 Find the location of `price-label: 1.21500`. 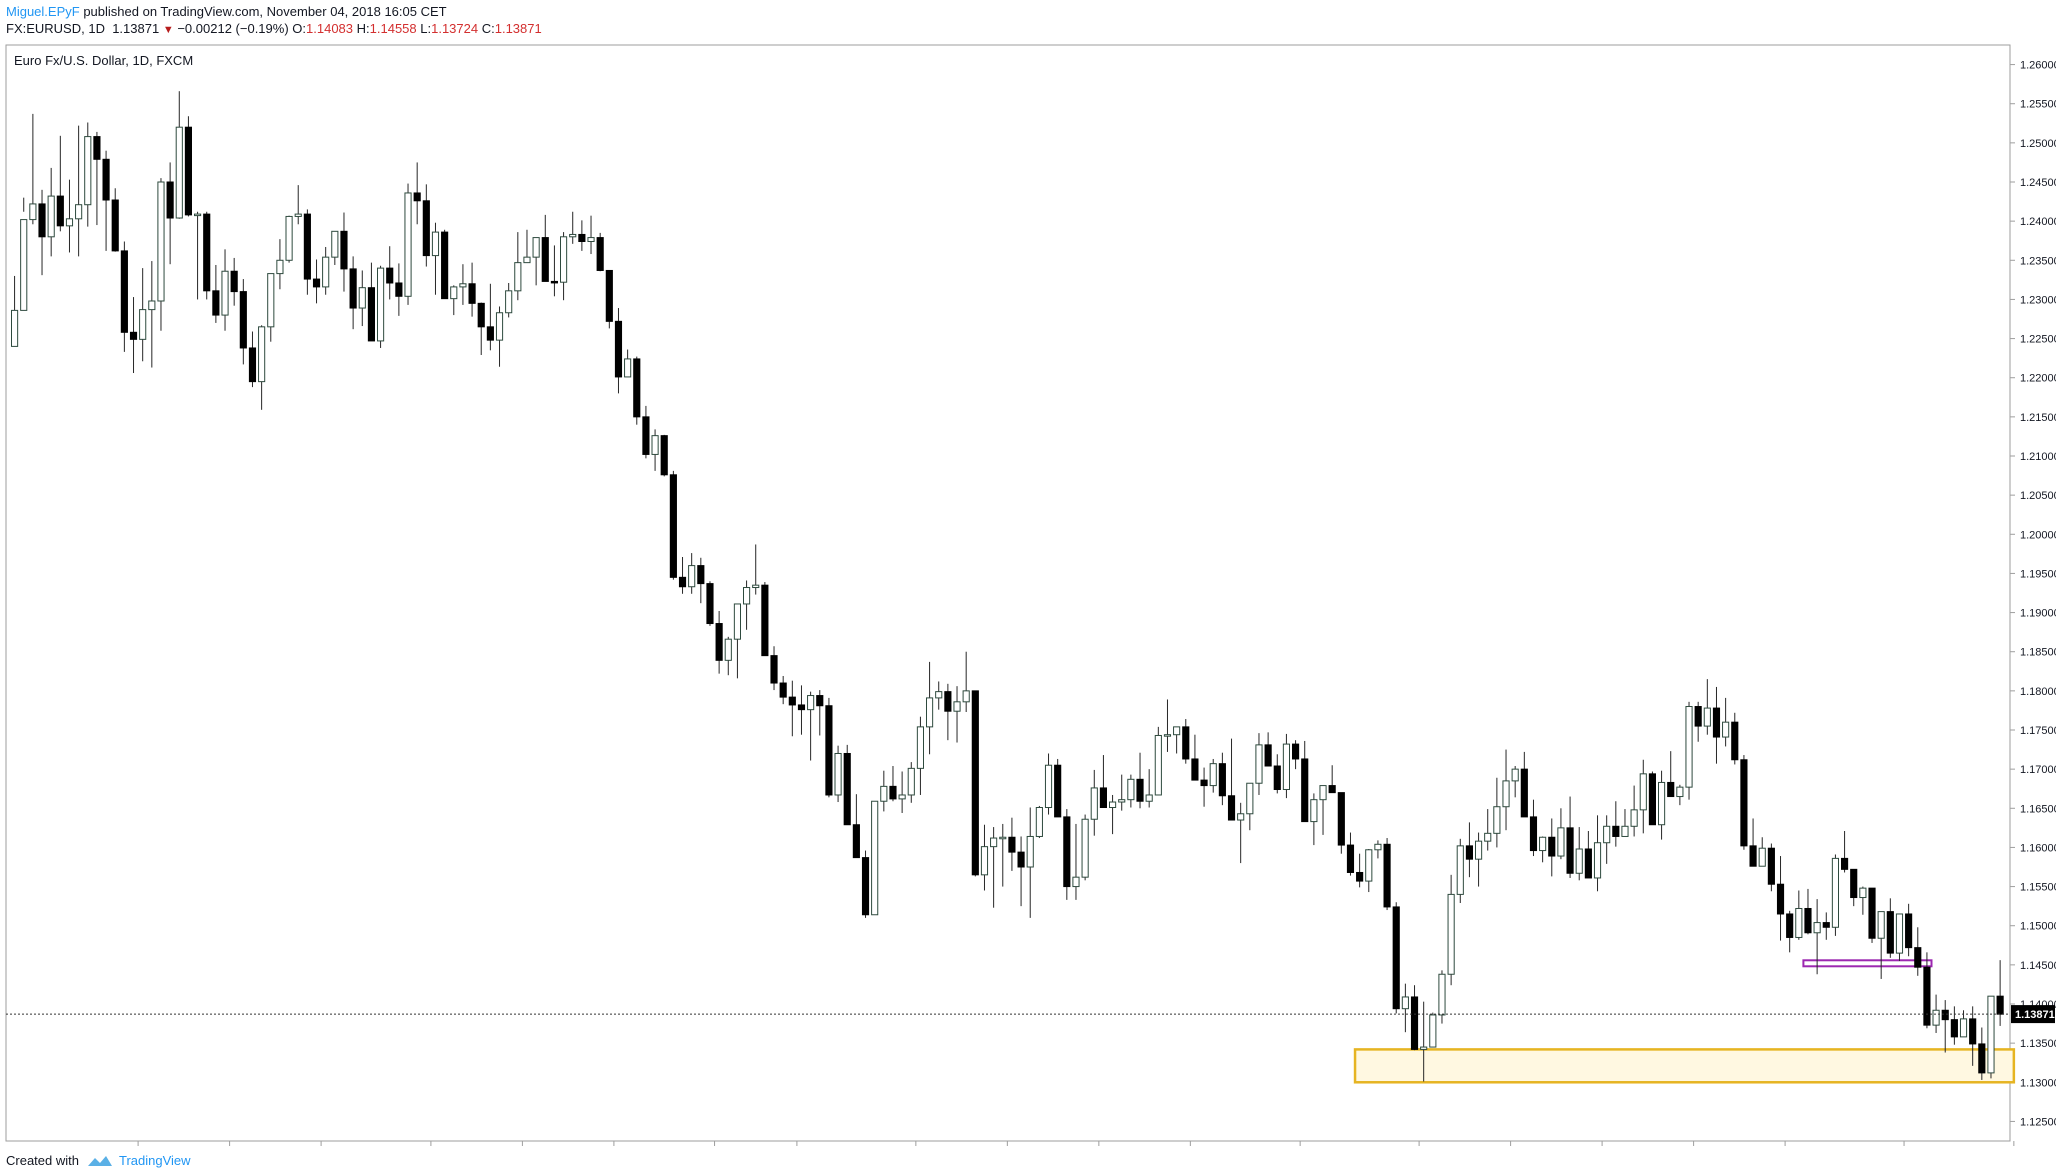

price-label: 1.21500 is located at coordinates (2038, 418).